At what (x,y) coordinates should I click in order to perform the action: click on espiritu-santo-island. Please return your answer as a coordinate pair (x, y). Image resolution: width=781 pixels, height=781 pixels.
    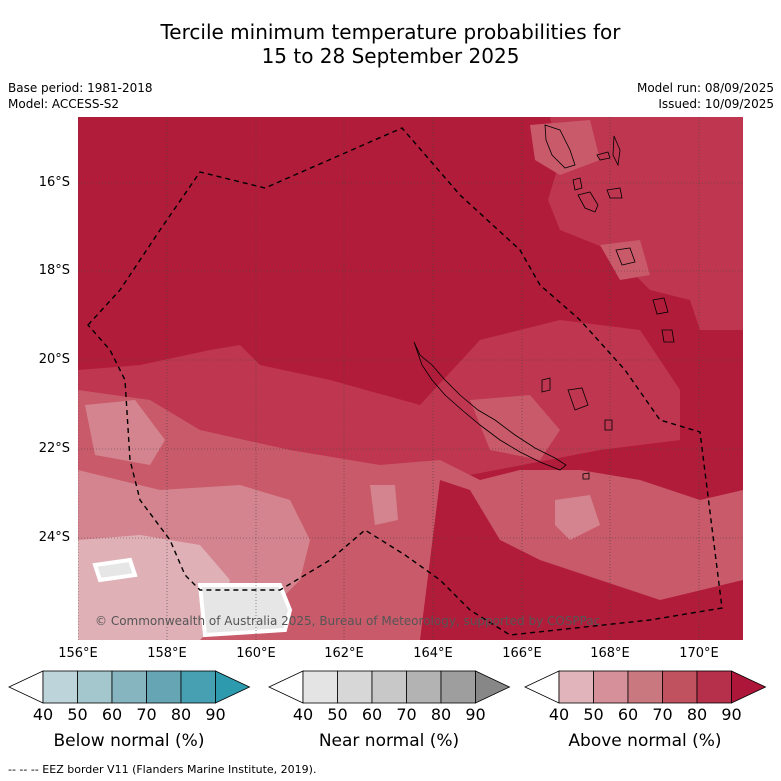
    Looking at the image, I should click on (560, 146).